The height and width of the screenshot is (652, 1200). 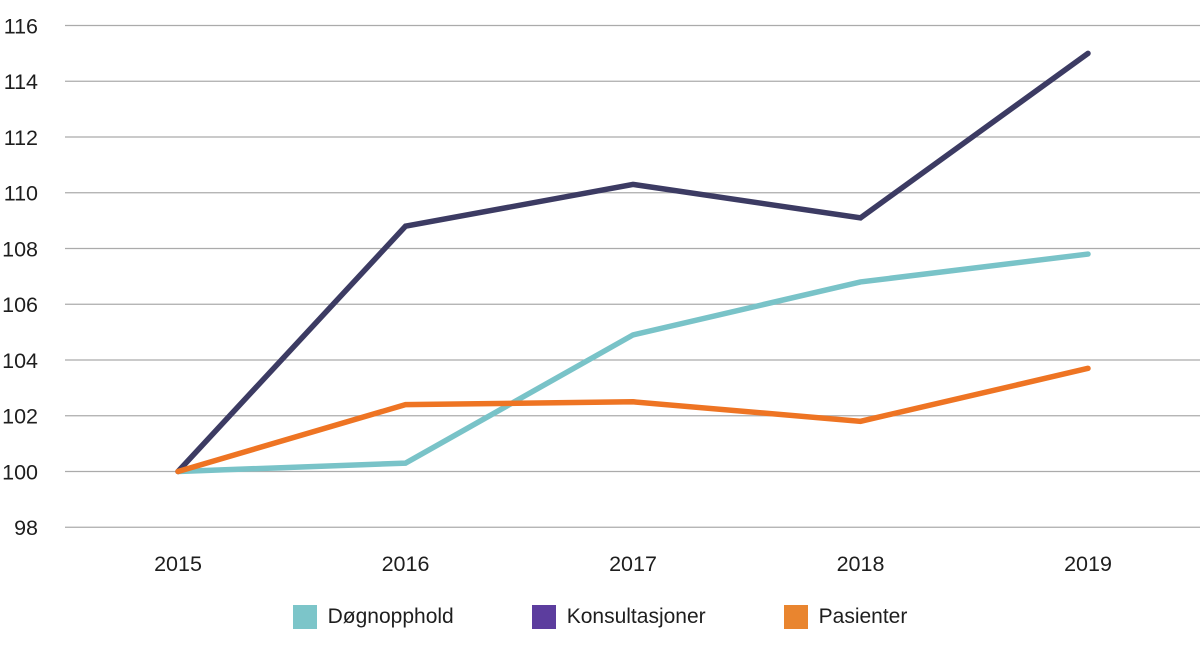 What do you see at coordinates (304, 617) in the screenshot?
I see `legend-swatch-dognopphold` at bounding box center [304, 617].